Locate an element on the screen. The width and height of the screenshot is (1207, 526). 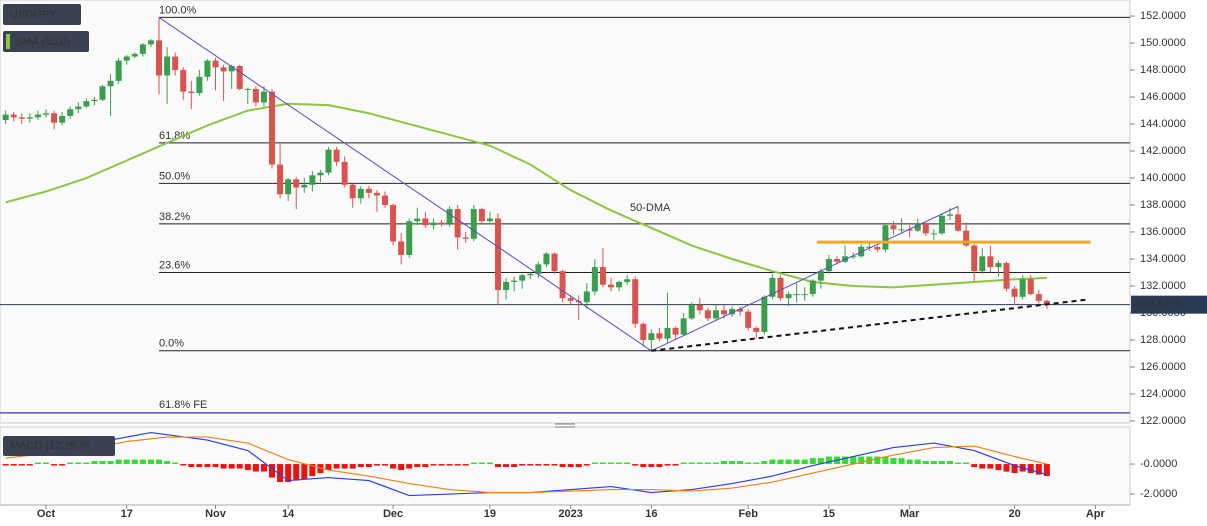
y-tick-label: 136.0000 is located at coordinates (1163, 232).